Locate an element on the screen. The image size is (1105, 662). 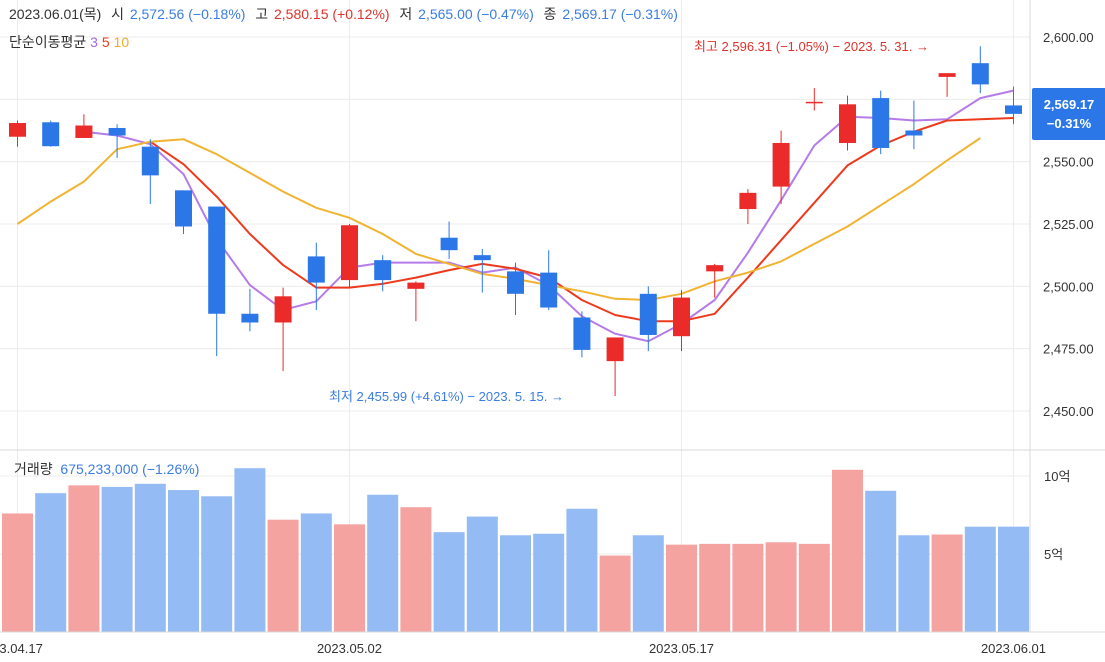
open-label: 시 is located at coordinates (117, 14).